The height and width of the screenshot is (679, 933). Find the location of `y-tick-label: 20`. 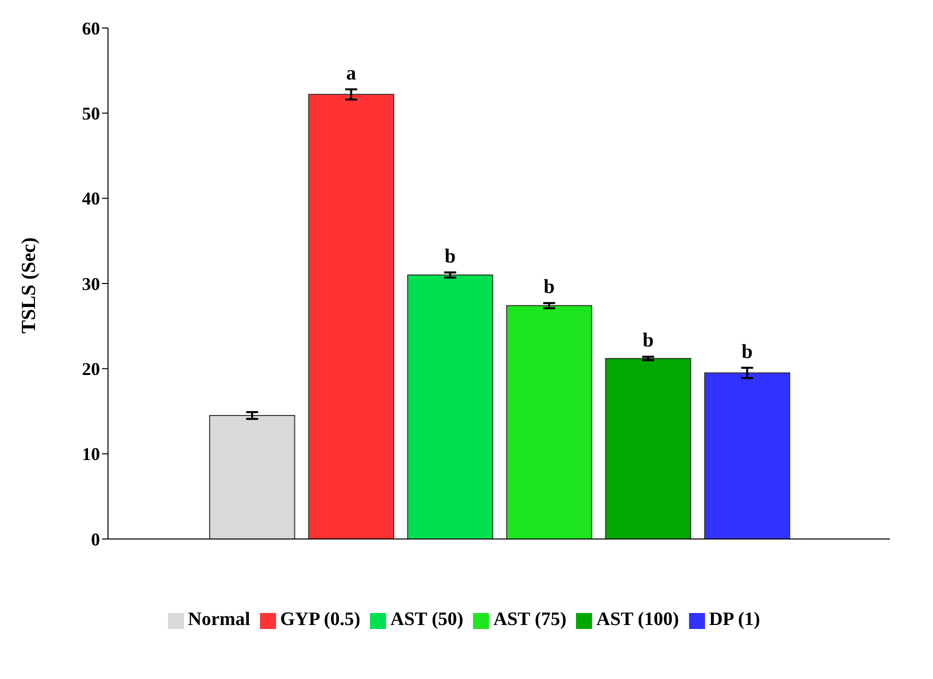

y-tick-label: 20 is located at coordinates (91, 369).